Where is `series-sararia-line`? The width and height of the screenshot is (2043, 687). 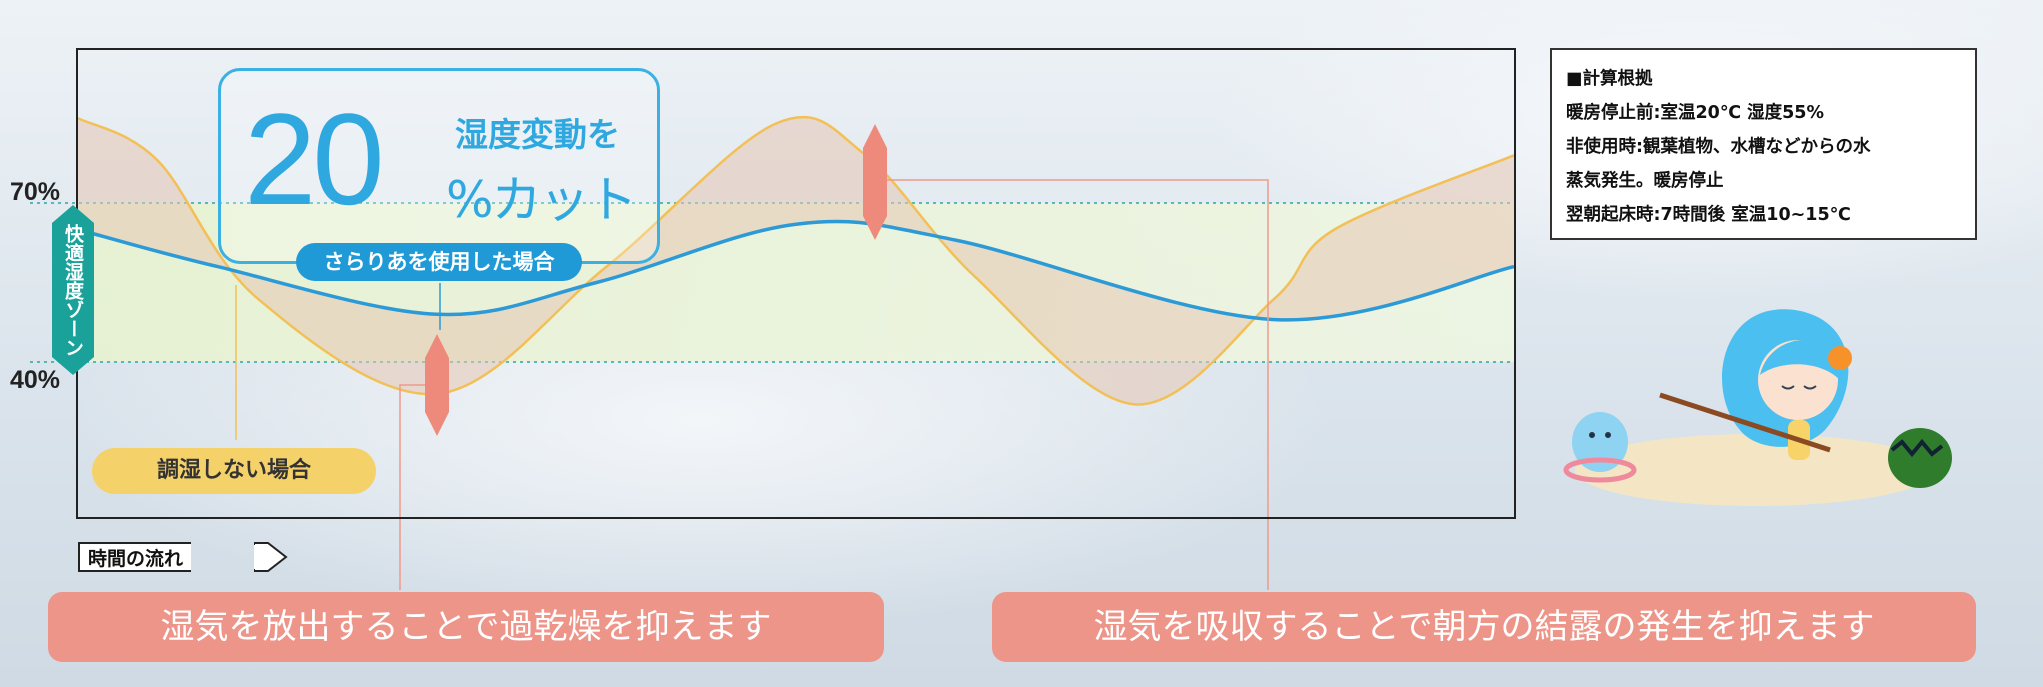 series-sararia-line is located at coordinates (796, 270).